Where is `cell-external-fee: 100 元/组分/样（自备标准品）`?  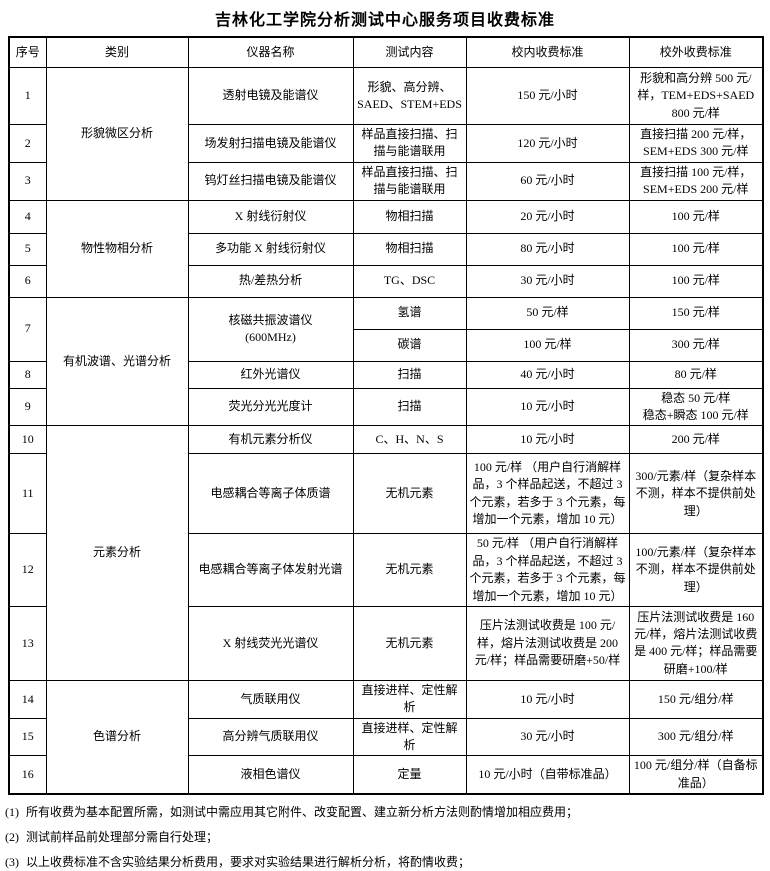 cell-external-fee: 100 元/组分/样（自备标准品） is located at coordinates (696, 775).